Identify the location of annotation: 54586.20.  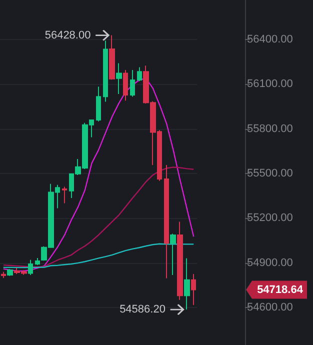
(143, 310).